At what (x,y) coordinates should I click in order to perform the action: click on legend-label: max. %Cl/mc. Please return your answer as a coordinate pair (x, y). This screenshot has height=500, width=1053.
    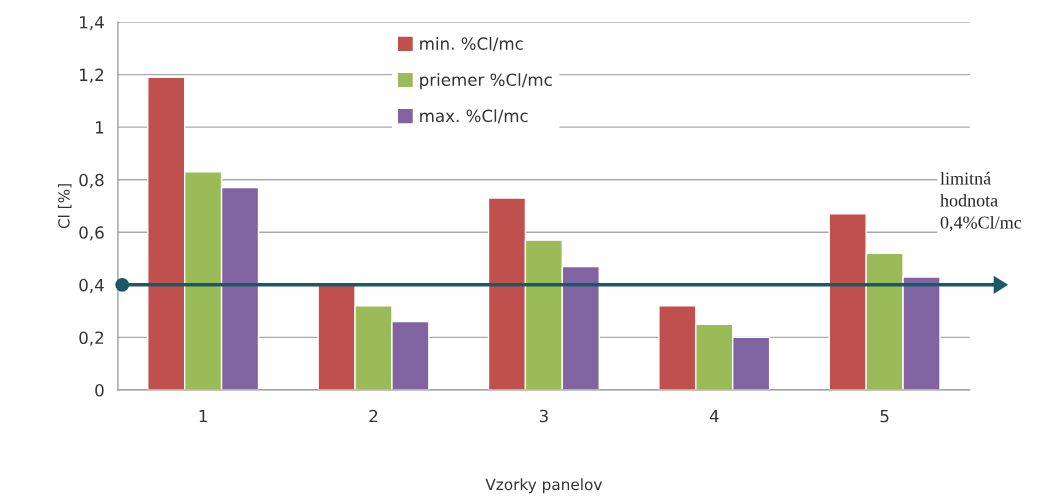
    Looking at the image, I should click on (474, 116).